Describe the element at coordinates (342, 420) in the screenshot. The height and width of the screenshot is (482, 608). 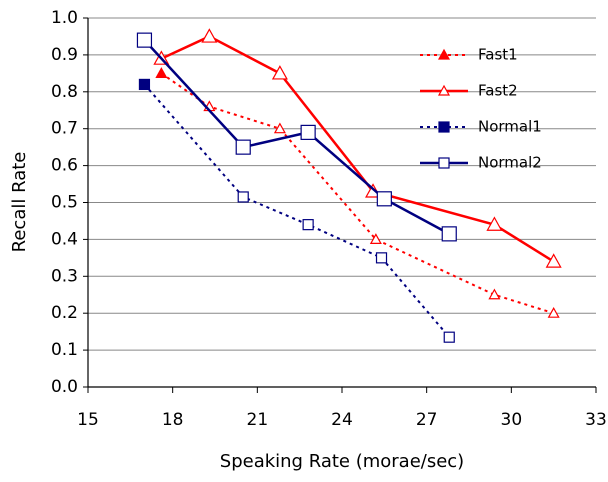
I see `x-tick-label: 24` at that location.